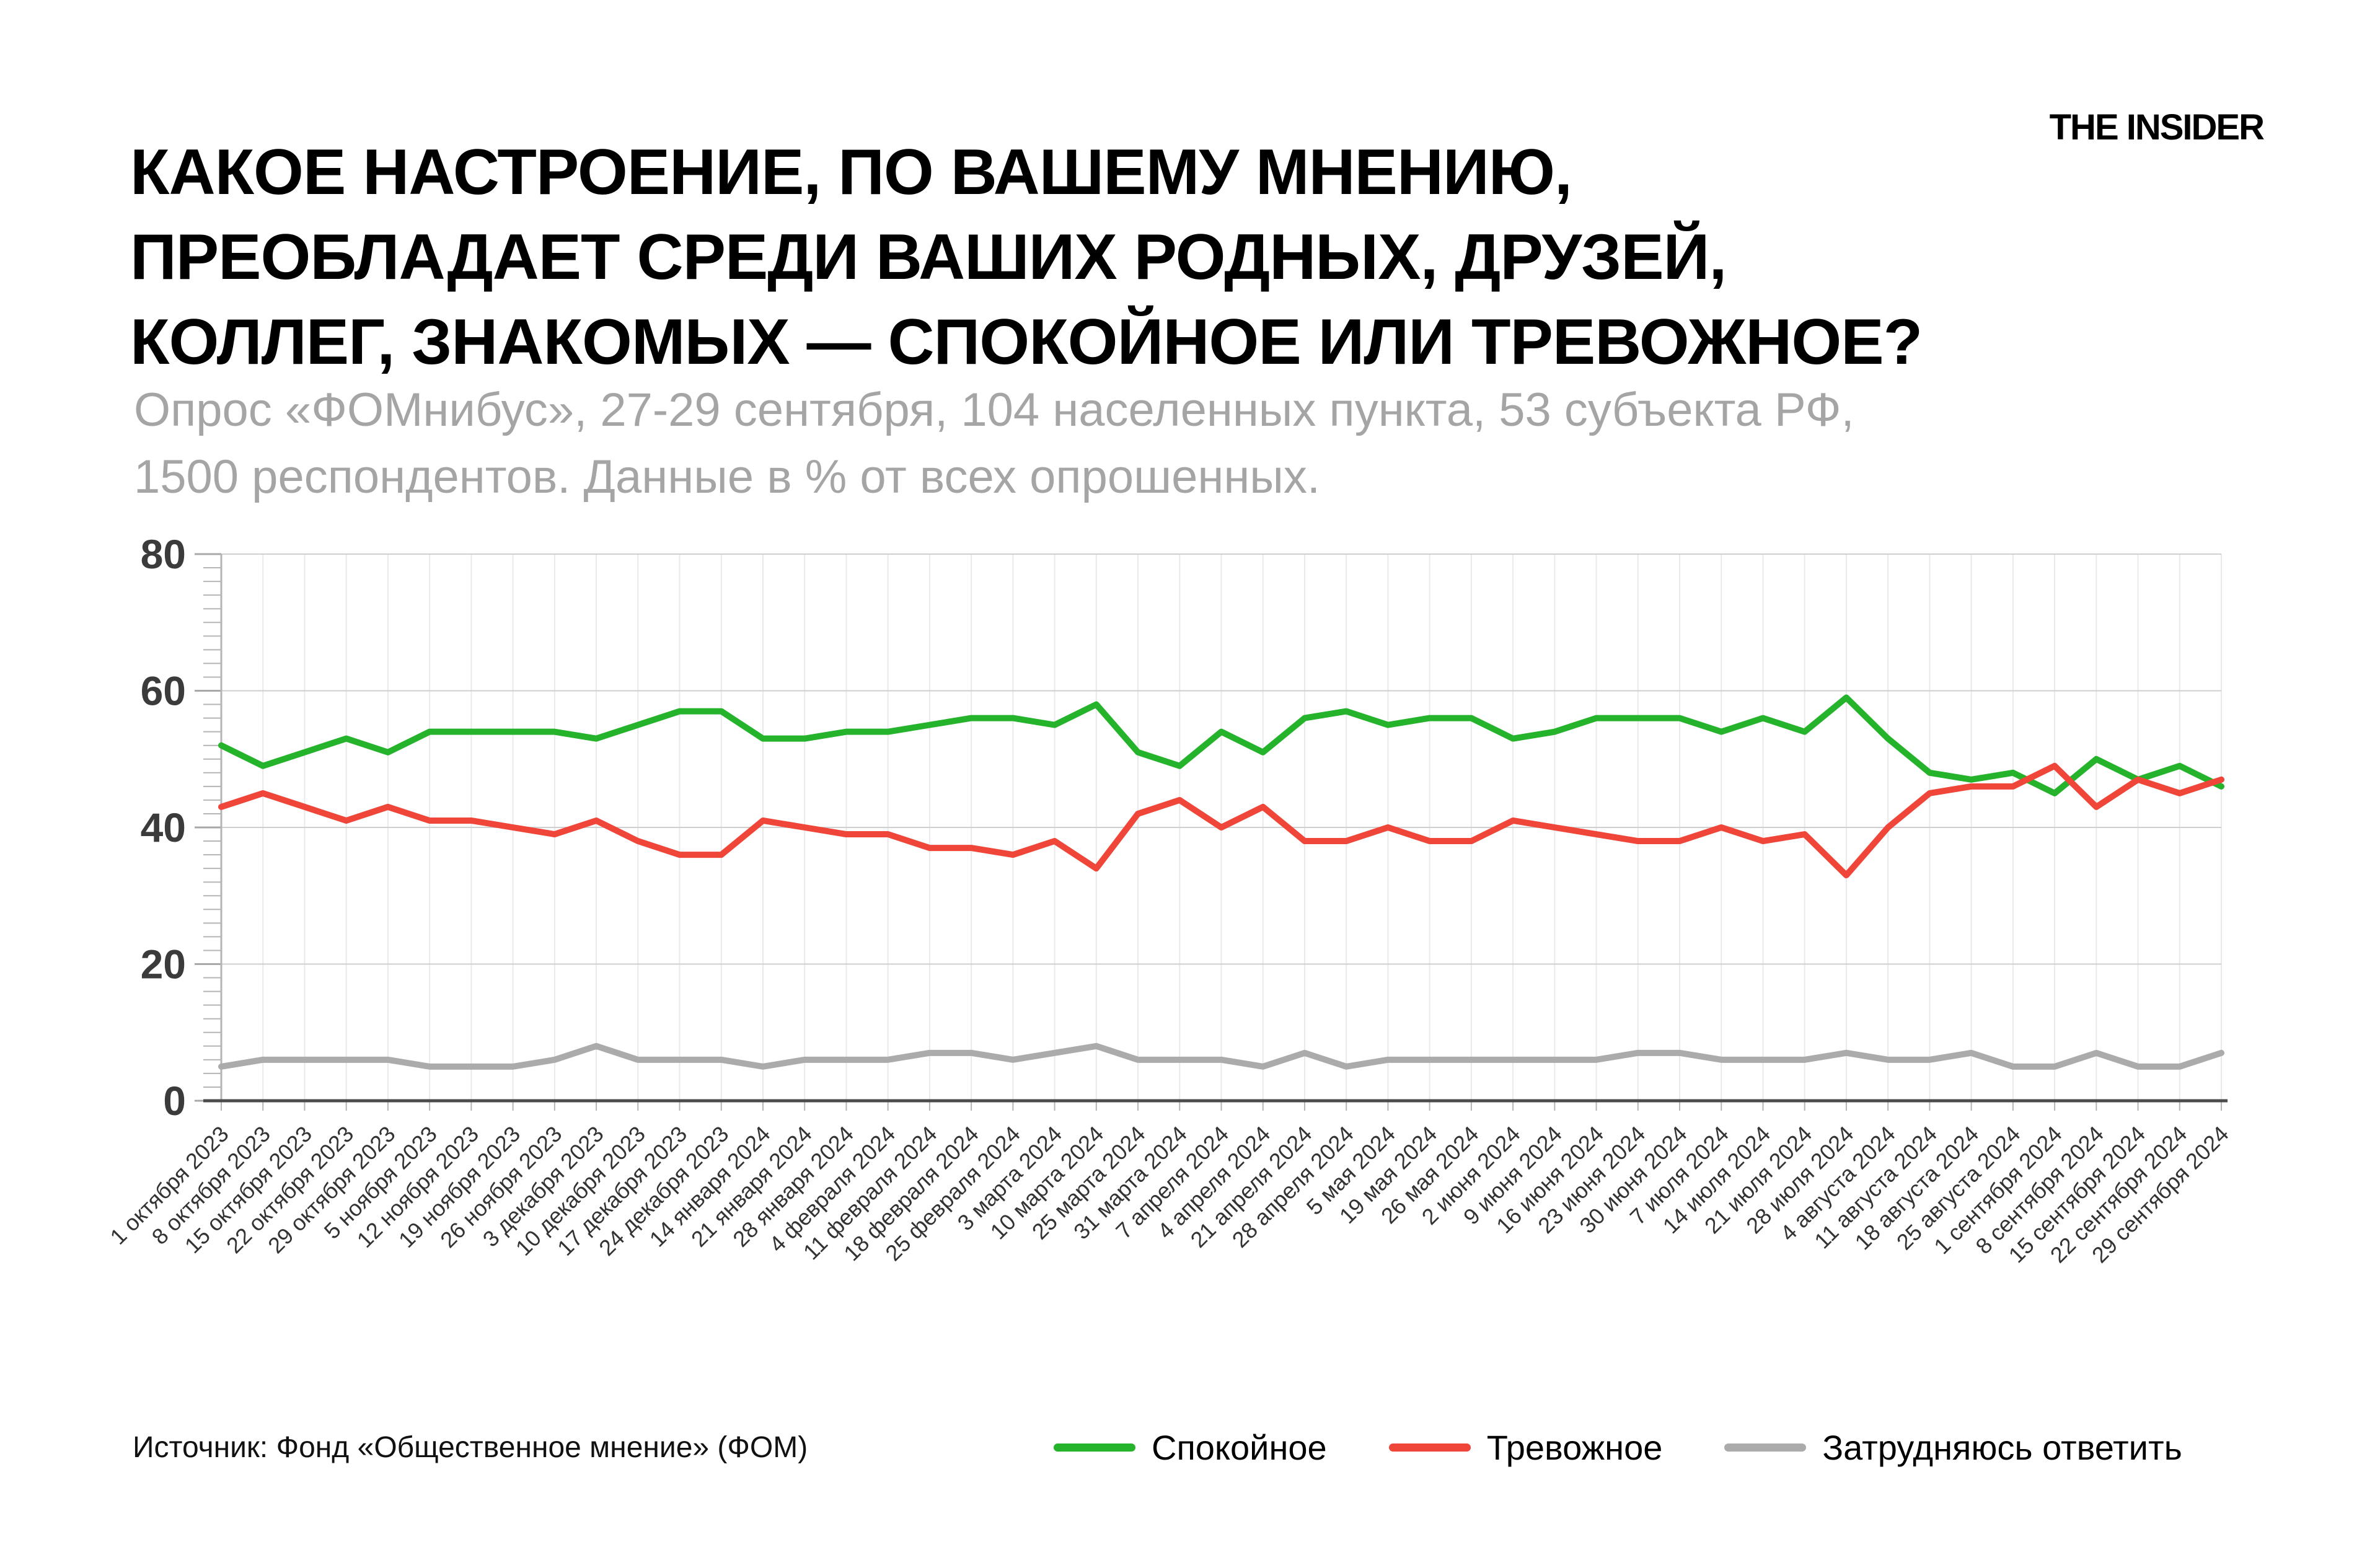 This screenshot has width=2380, height=1547. Describe the element at coordinates (163, 964) in the screenshot. I see `y-tick-label: 20` at that location.